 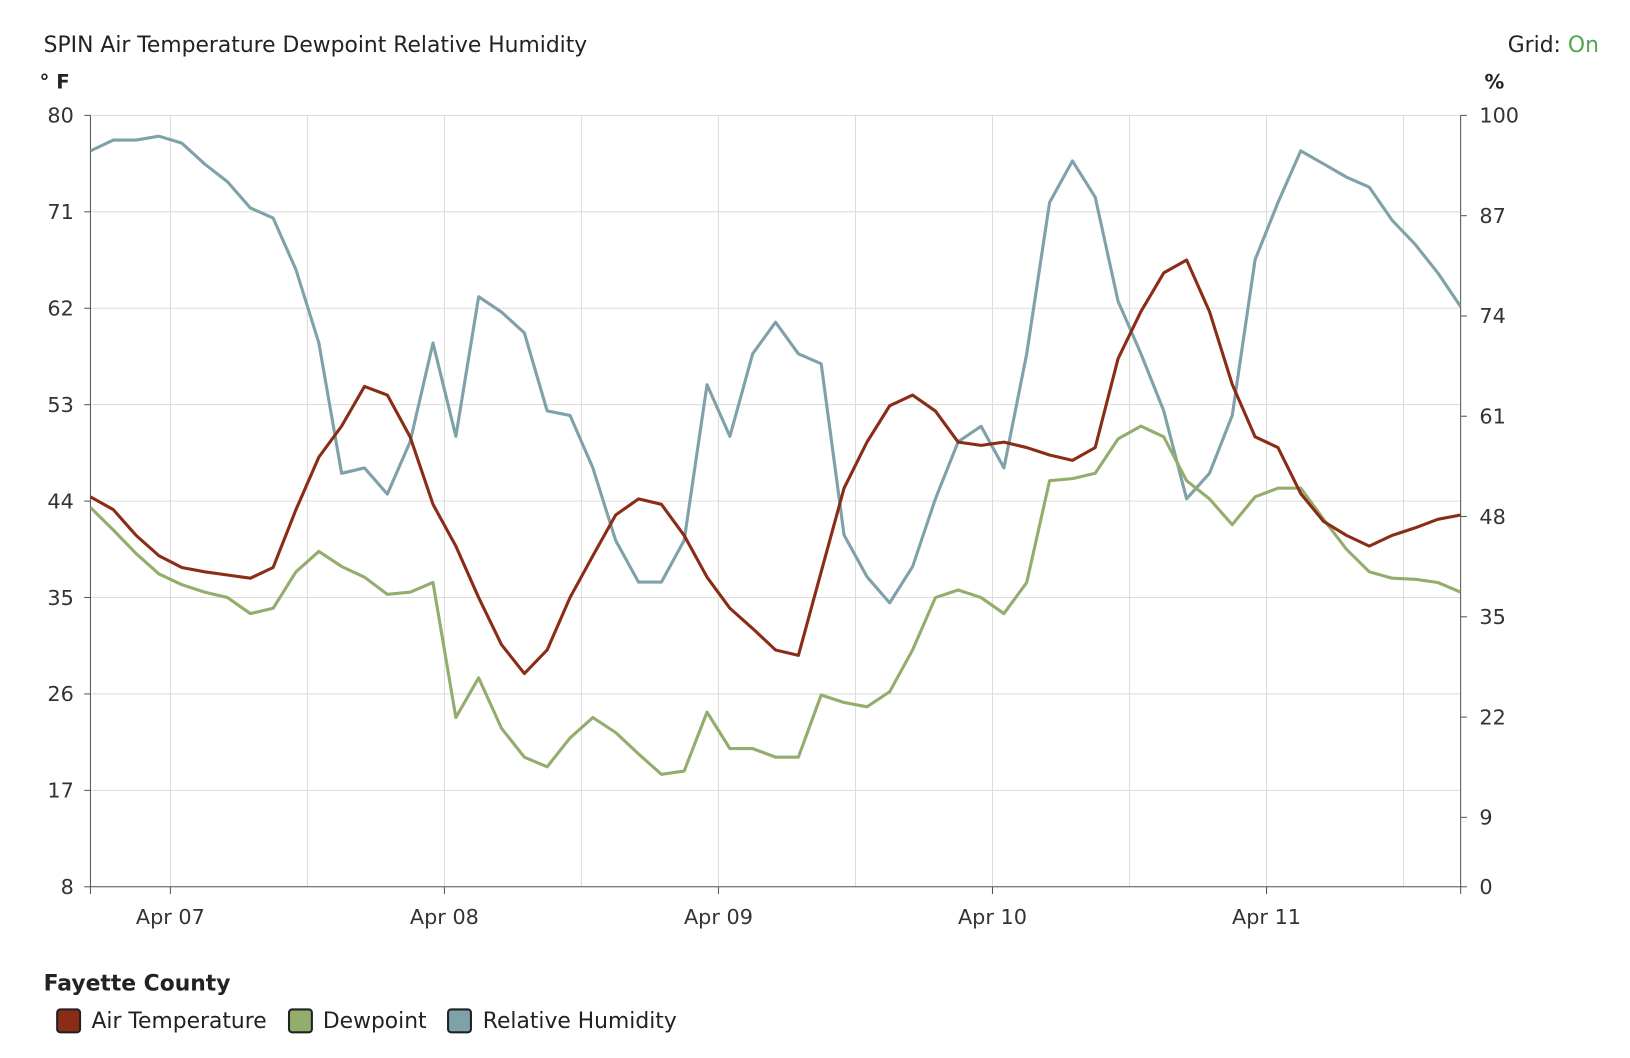 I want to click on left-axis-tick-label: 62, so click(x=60, y=309).